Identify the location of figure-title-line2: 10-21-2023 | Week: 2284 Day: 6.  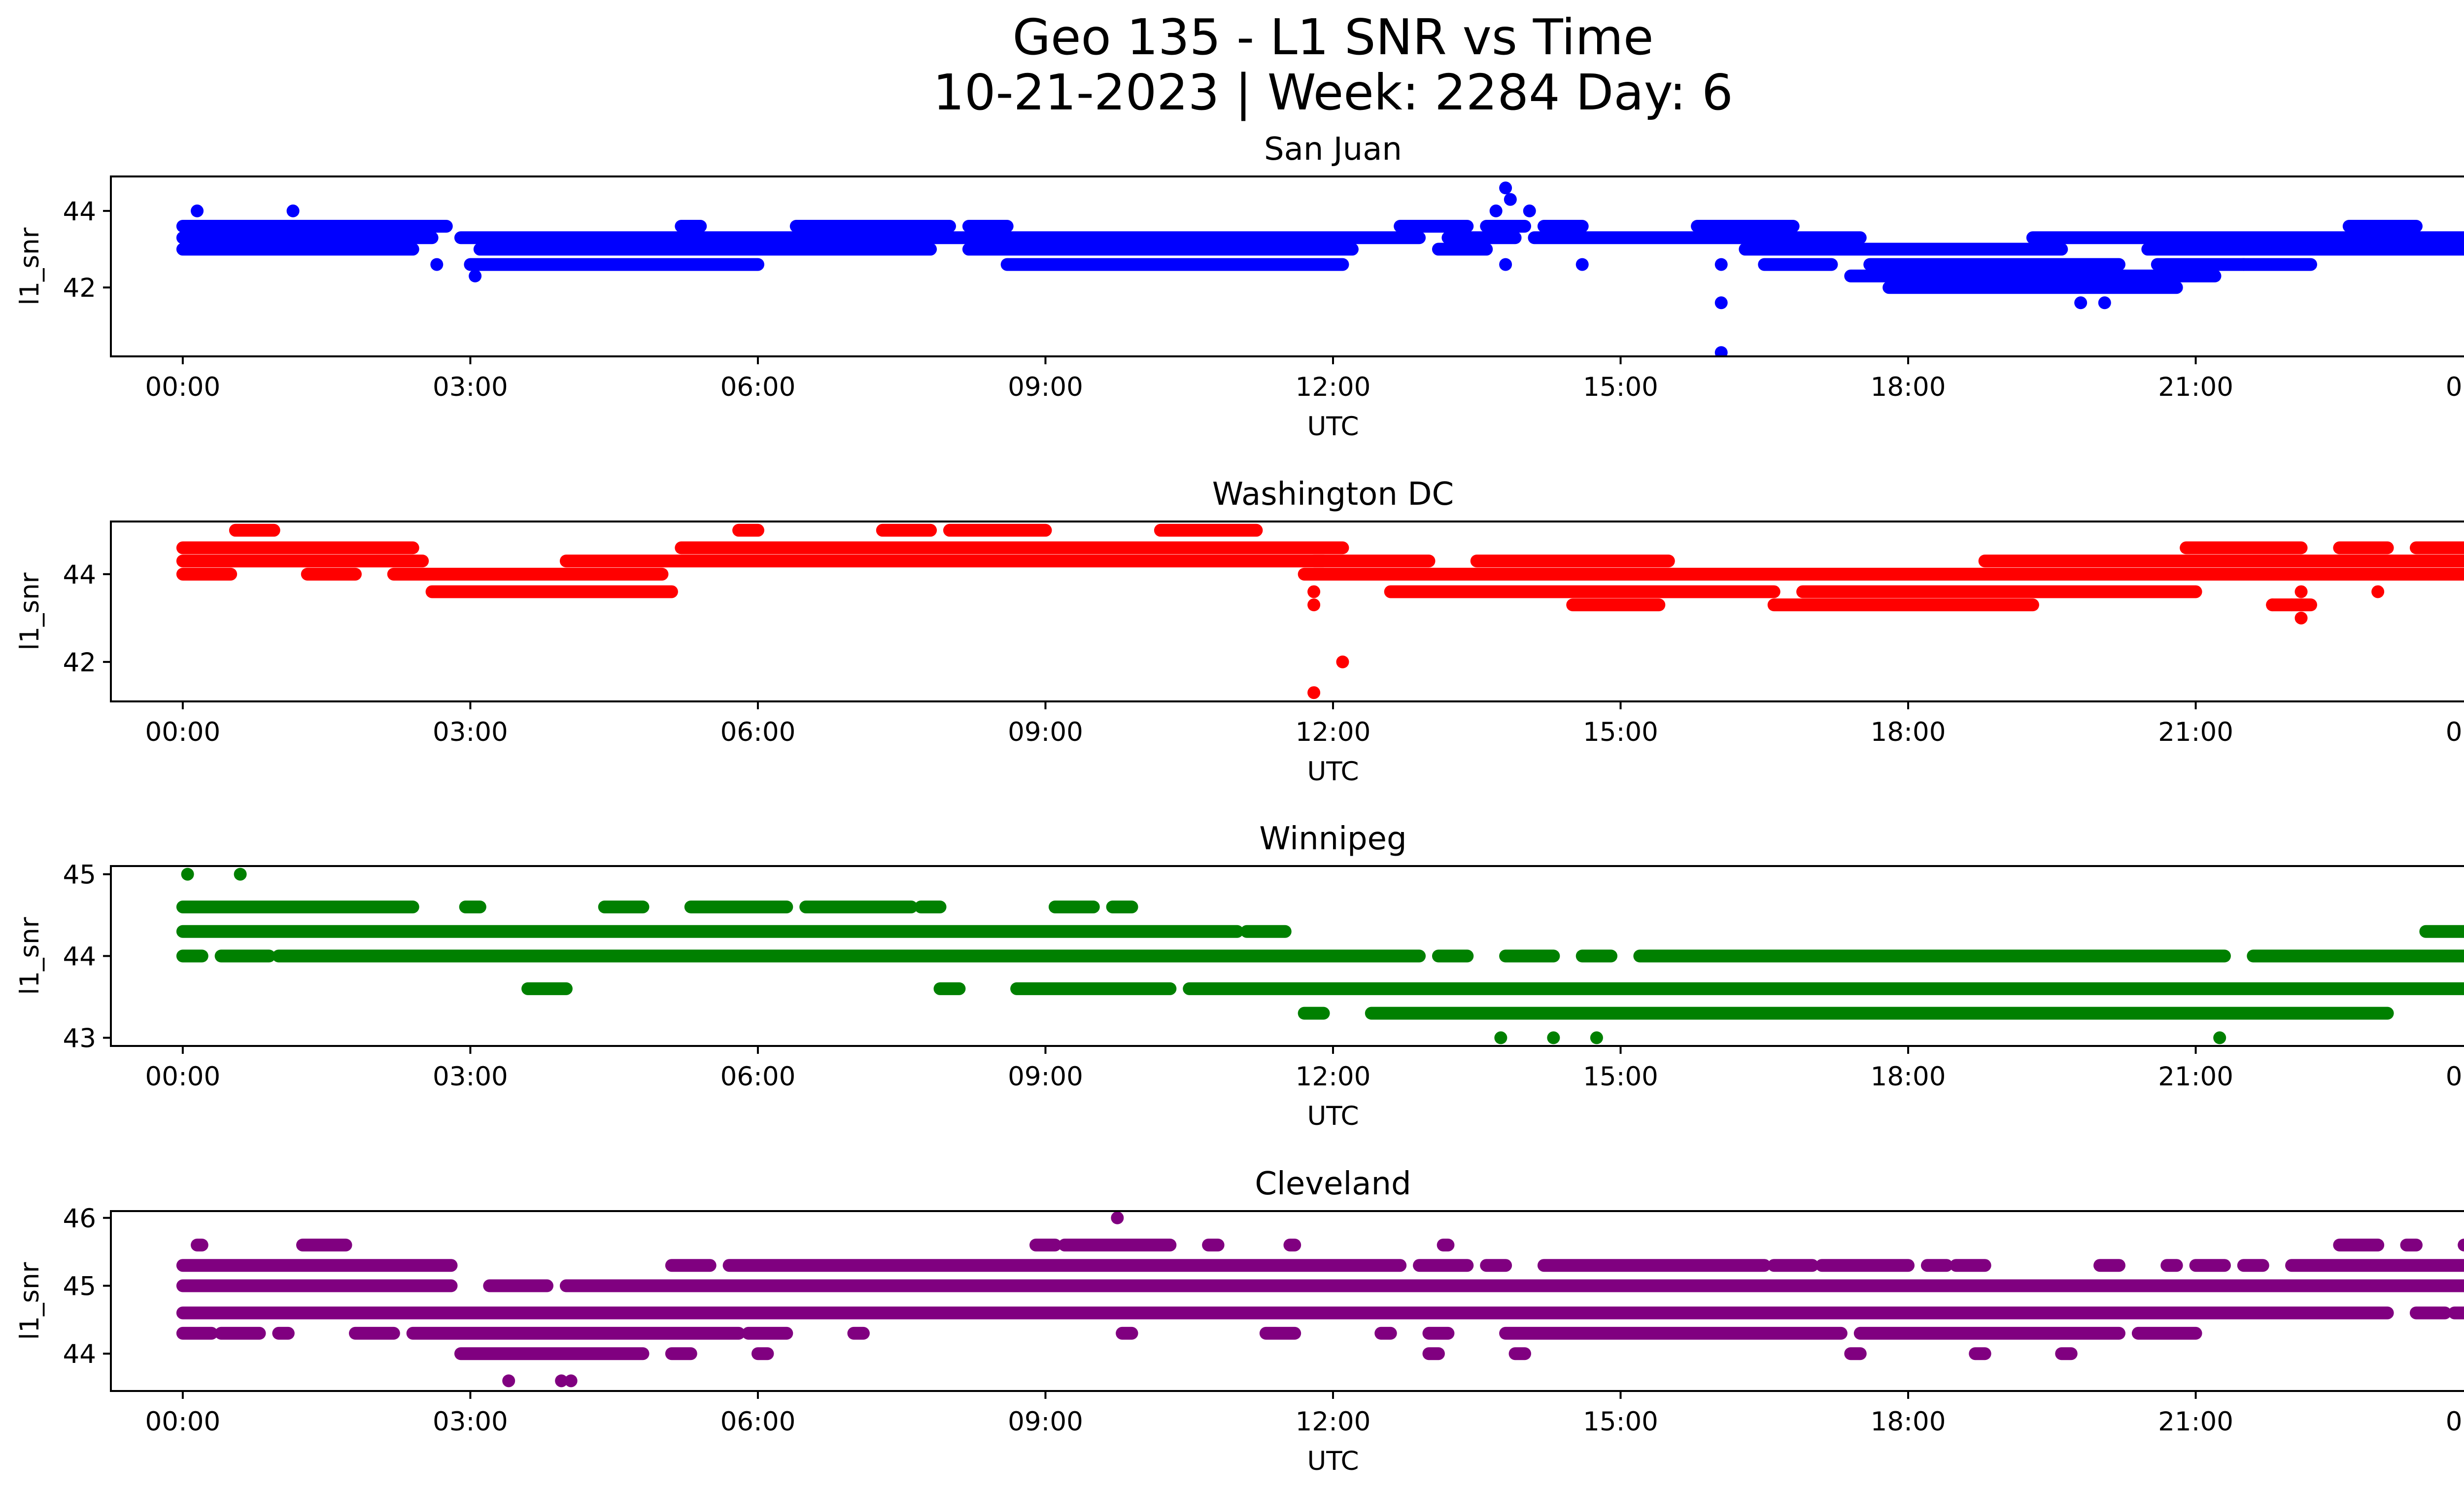
(1333, 92).